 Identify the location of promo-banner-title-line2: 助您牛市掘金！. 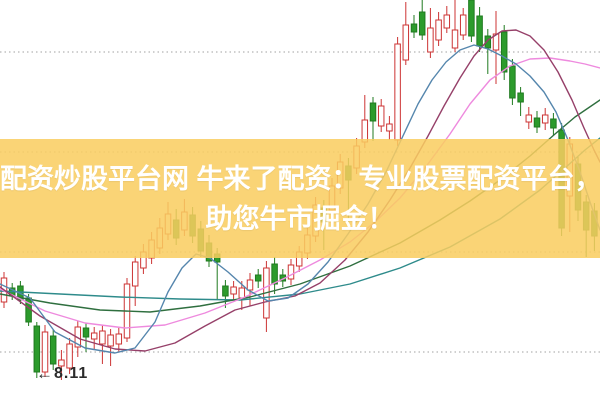
(300, 218).